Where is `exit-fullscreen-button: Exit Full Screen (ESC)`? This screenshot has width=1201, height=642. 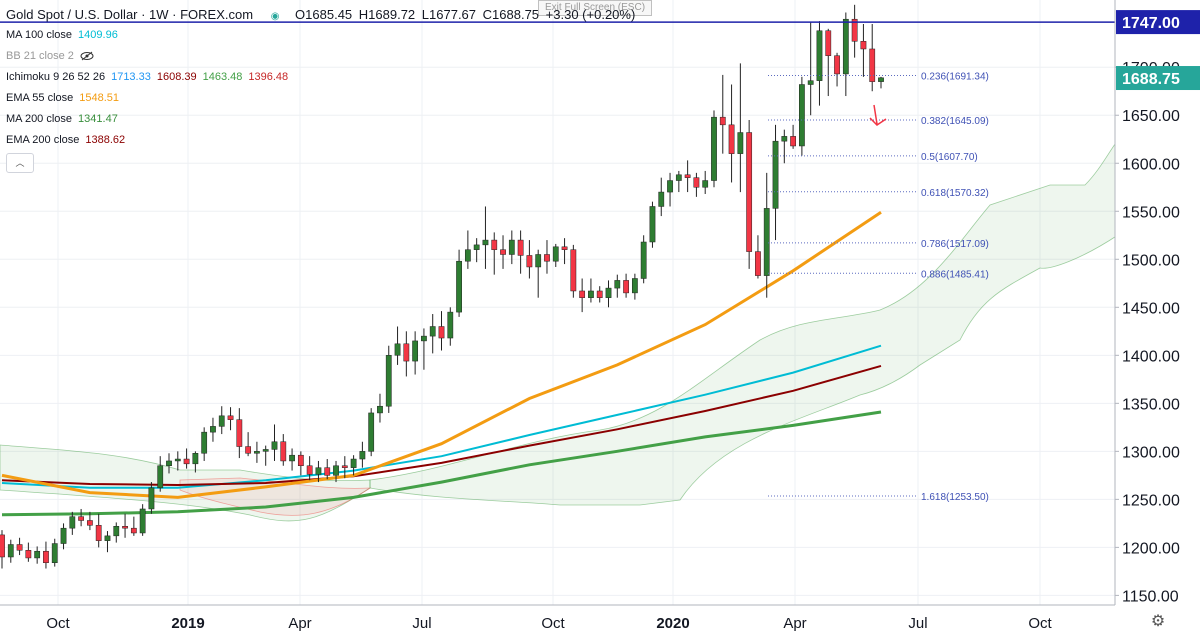
exit-fullscreen-button: Exit Full Screen (ESC) is located at coordinates (595, 8).